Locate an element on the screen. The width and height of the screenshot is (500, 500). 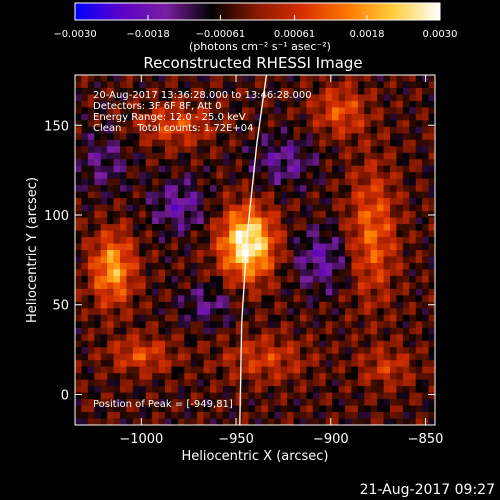
annotation-time-range: 20-Aug-2017 13:36:28.000 to 13:46:28.000 is located at coordinates (202, 95).